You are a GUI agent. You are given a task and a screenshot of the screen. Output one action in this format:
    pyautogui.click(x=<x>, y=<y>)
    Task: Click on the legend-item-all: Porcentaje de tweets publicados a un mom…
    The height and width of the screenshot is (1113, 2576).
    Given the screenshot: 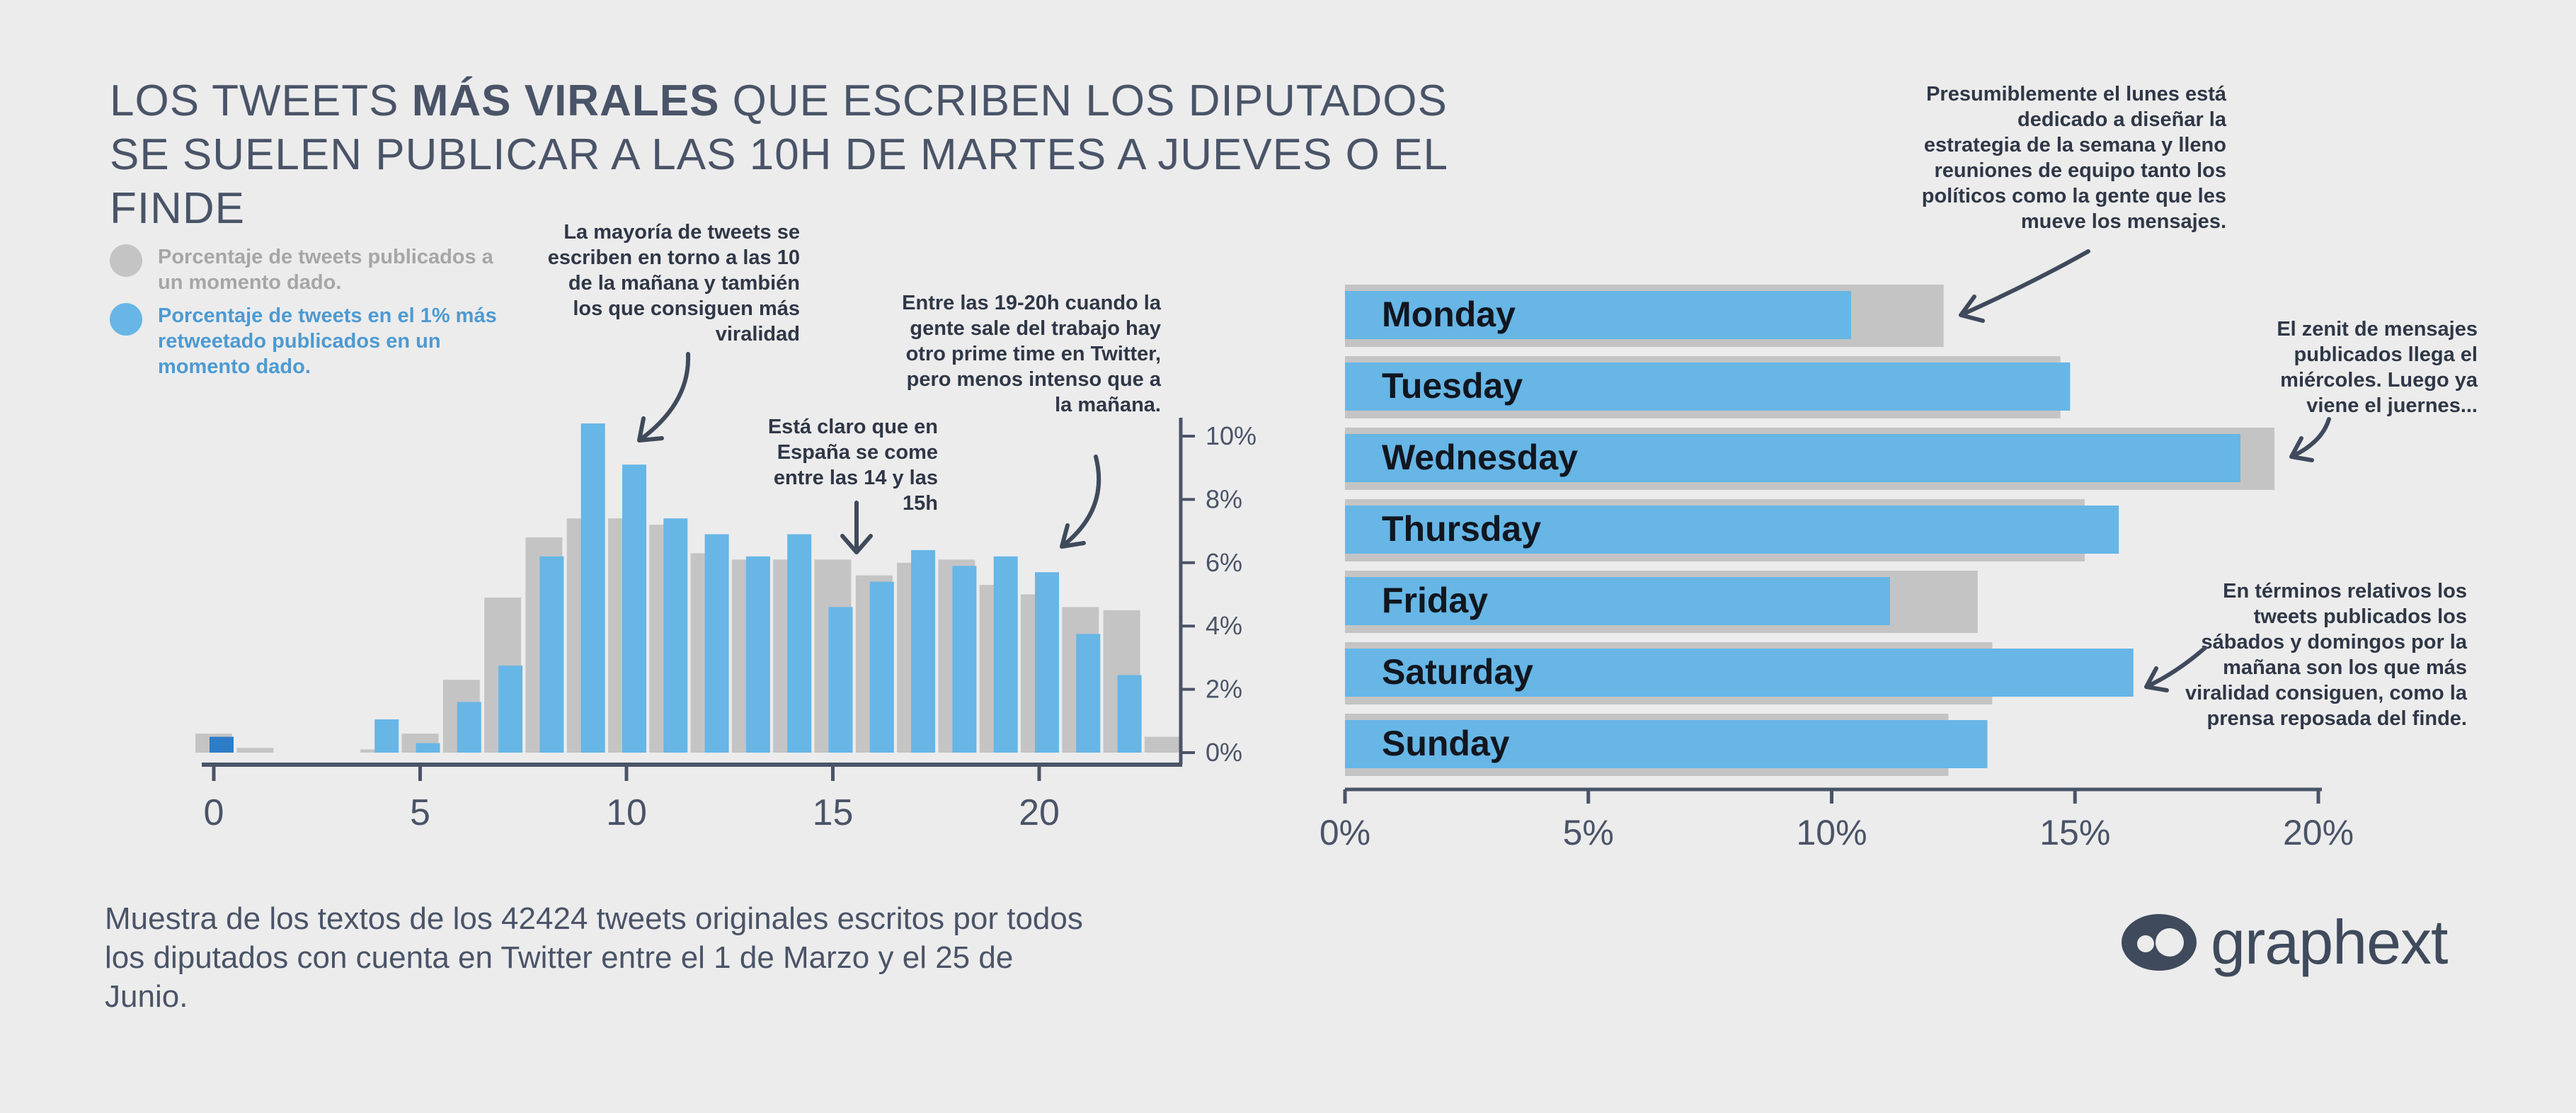 What is the action you would take?
    pyautogui.click(x=314, y=269)
    